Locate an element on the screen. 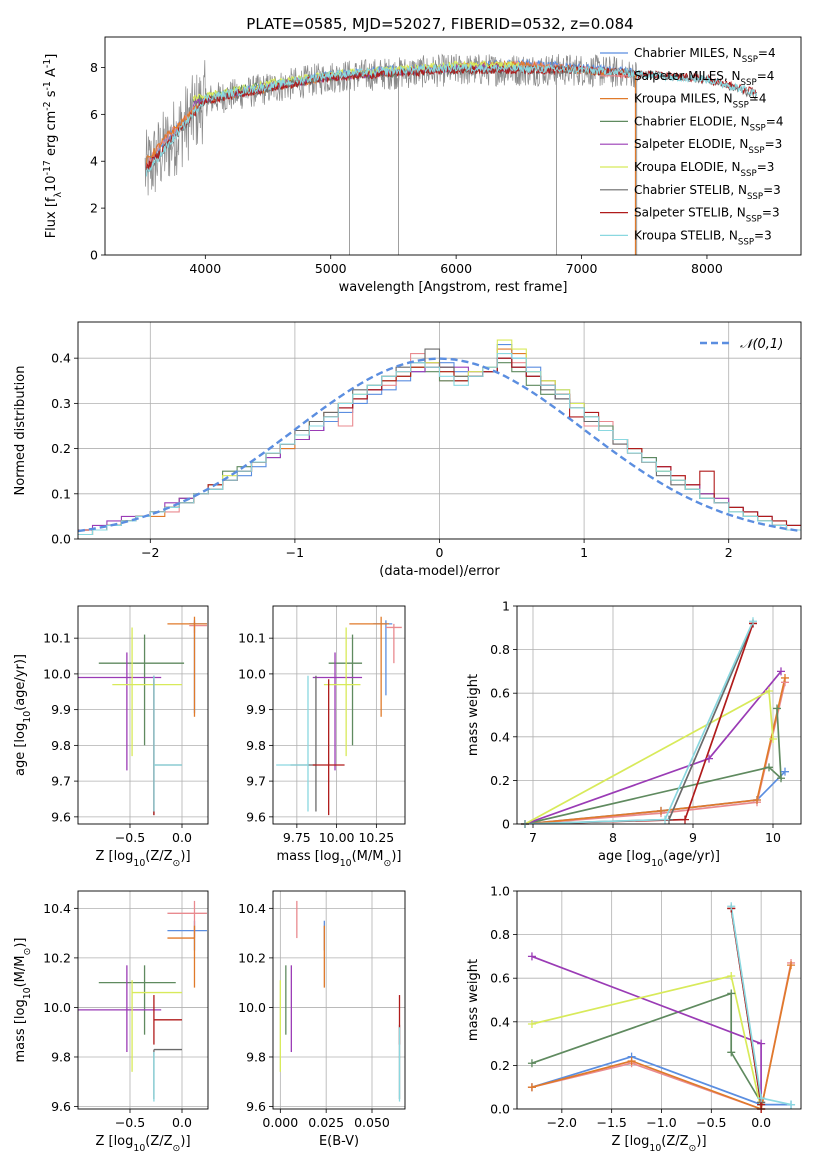 This screenshot has height=1170, width=819. weight-line-salpeter-stelib is located at coordinates (639, 723).